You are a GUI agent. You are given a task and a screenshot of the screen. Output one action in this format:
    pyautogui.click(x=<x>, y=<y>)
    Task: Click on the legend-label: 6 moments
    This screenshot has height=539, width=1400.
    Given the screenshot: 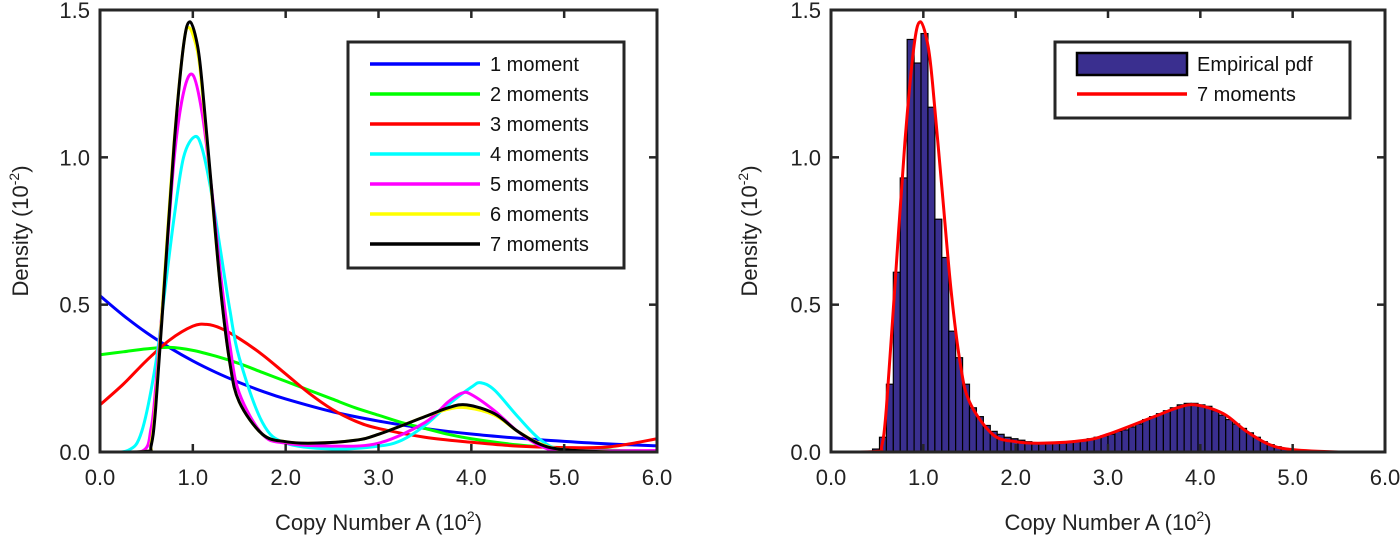 What is the action you would take?
    pyautogui.click(x=539, y=215)
    